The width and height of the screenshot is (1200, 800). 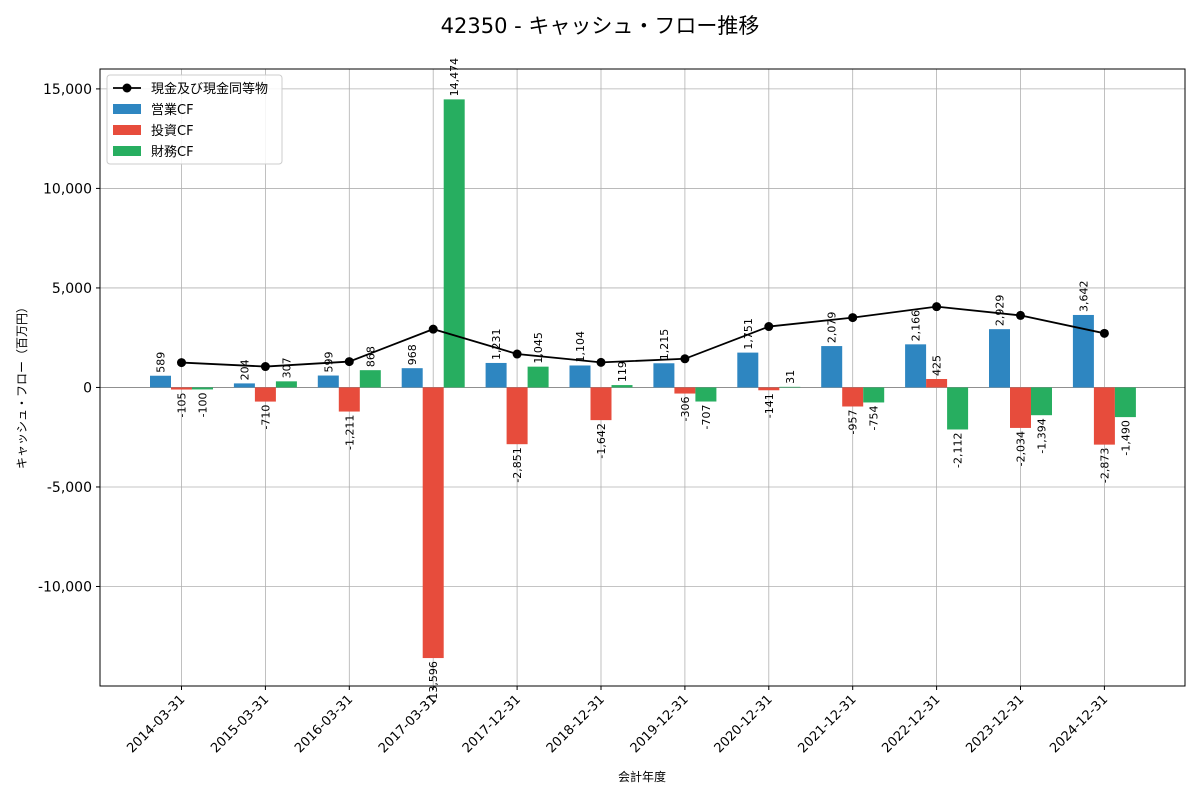 What do you see at coordinates (642, 776) in the screenshot?
I see `x-axis-label: 会計年度` at bounding box center [642, 776].